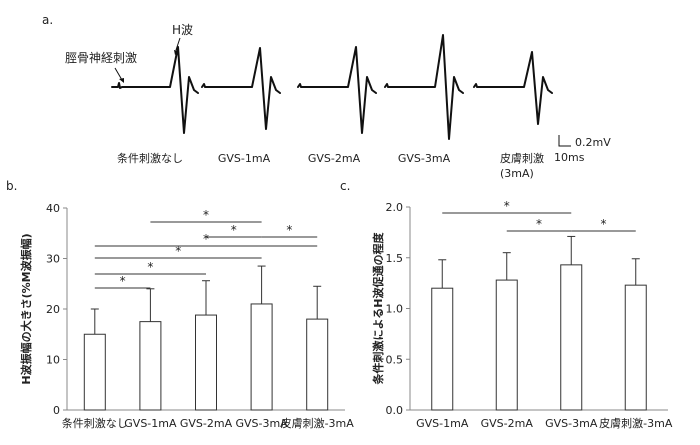  What do you see at coordinates (118, 74) in the screenshot?
I see `stim-pointer` at bounding box center [118, 74].